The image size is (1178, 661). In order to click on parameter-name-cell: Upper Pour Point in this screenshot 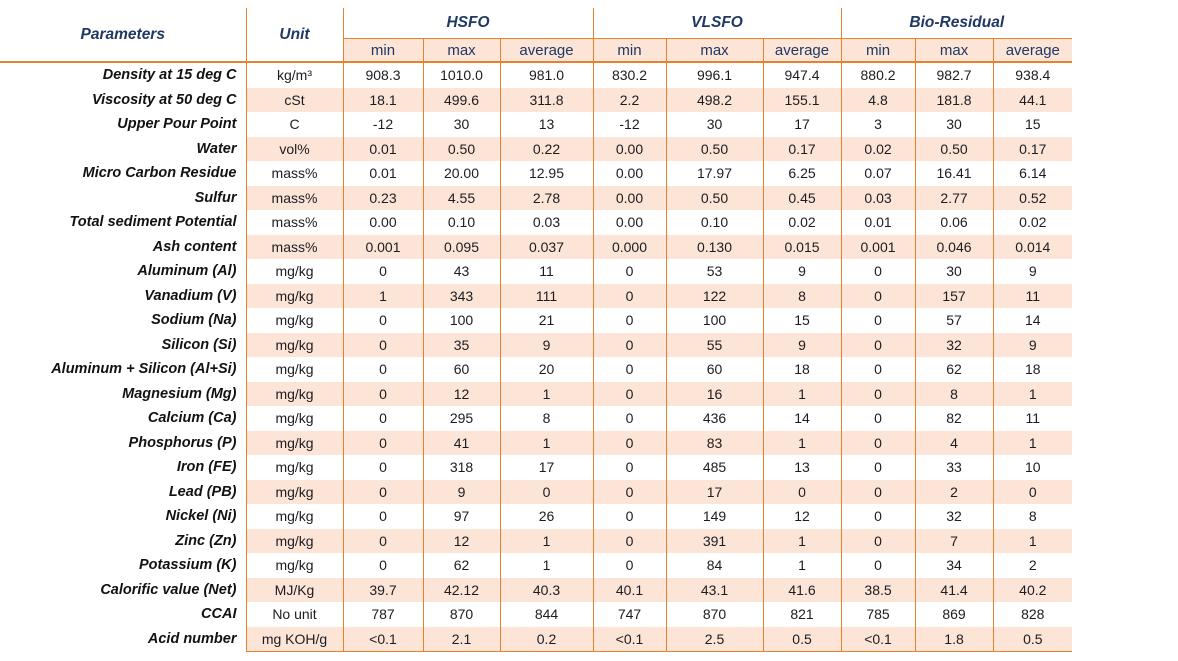, I will do `click(177, 124)`.